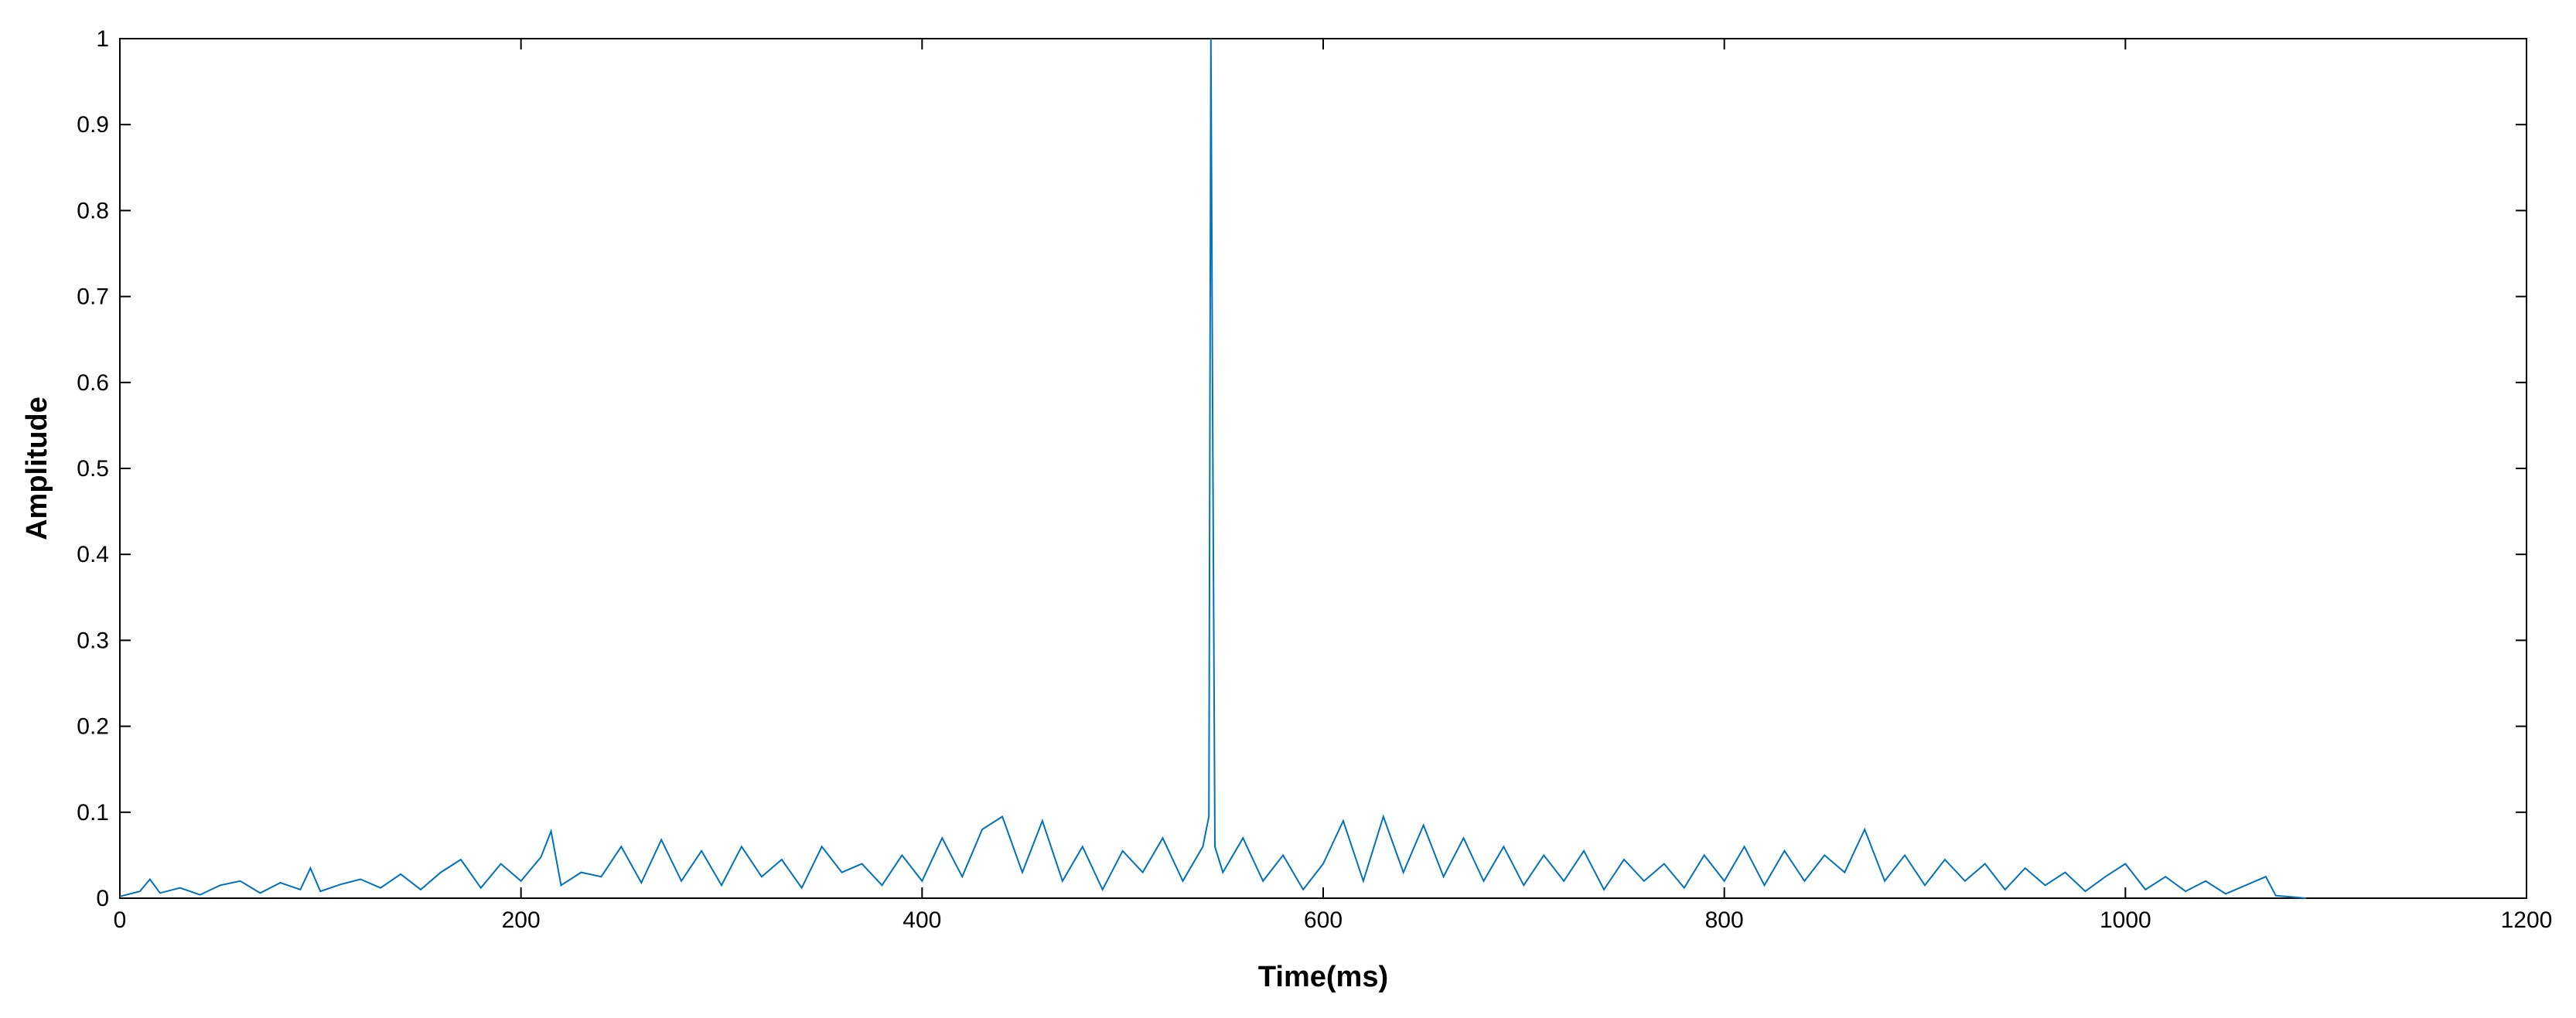  What do you see at coordinates (120, 920) in the screenshot?
I see `x-tick-label: 0` at bounding box center [120, 920].